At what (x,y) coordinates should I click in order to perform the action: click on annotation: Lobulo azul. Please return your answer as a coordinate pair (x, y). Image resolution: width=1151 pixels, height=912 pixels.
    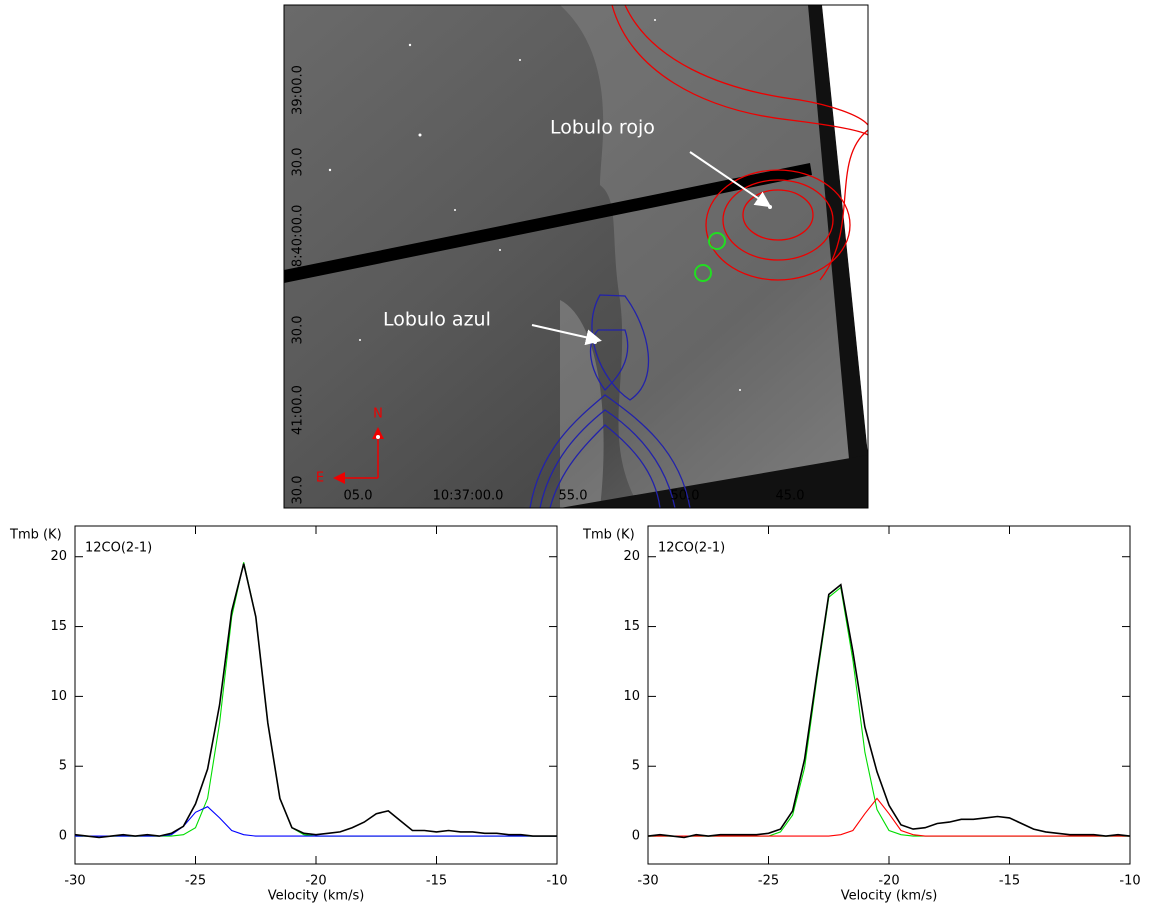
    Looking at the image, I should click on (437, 320).